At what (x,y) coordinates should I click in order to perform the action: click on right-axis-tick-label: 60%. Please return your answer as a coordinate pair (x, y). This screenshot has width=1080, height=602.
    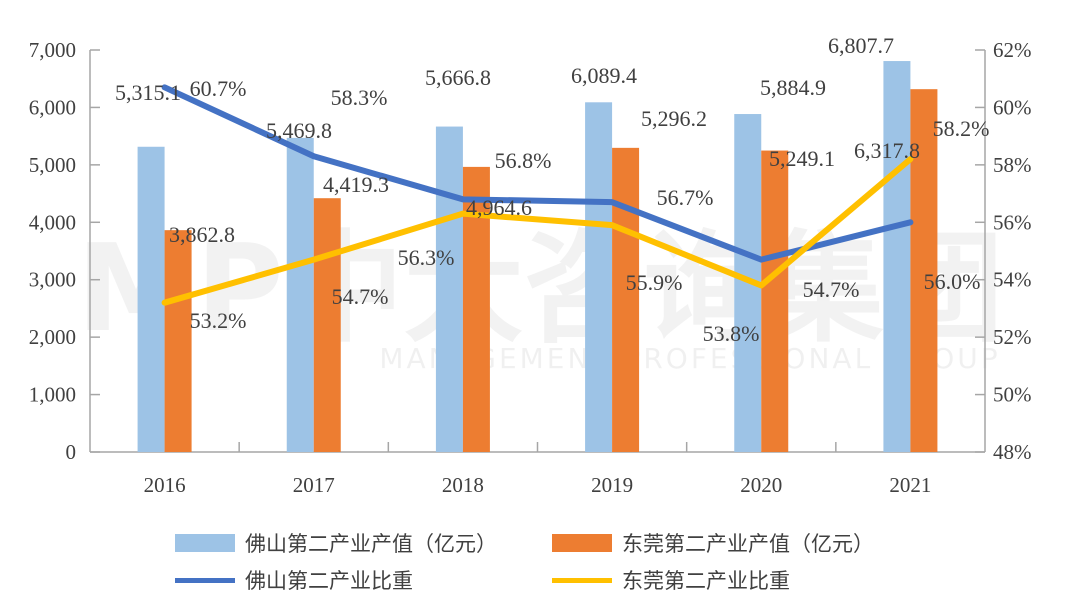
    Looking at the image, I should click on (1012, 107).